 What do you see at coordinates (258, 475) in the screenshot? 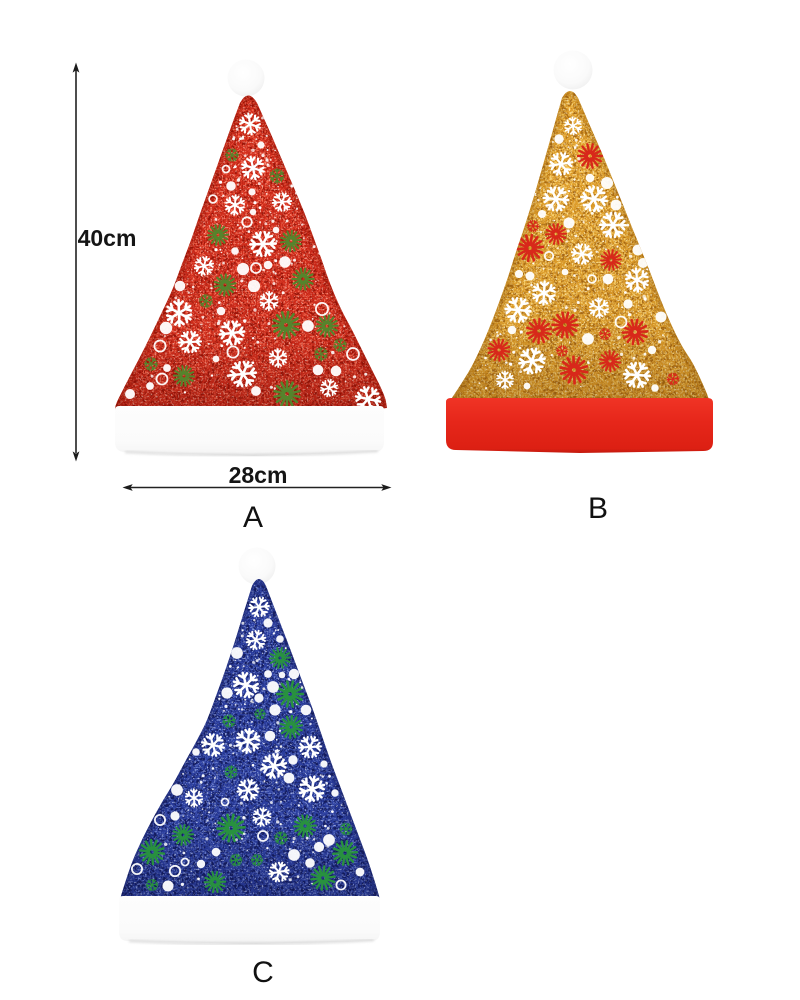
I see `svg-text: 28cm` at bounding box center [258, 475].